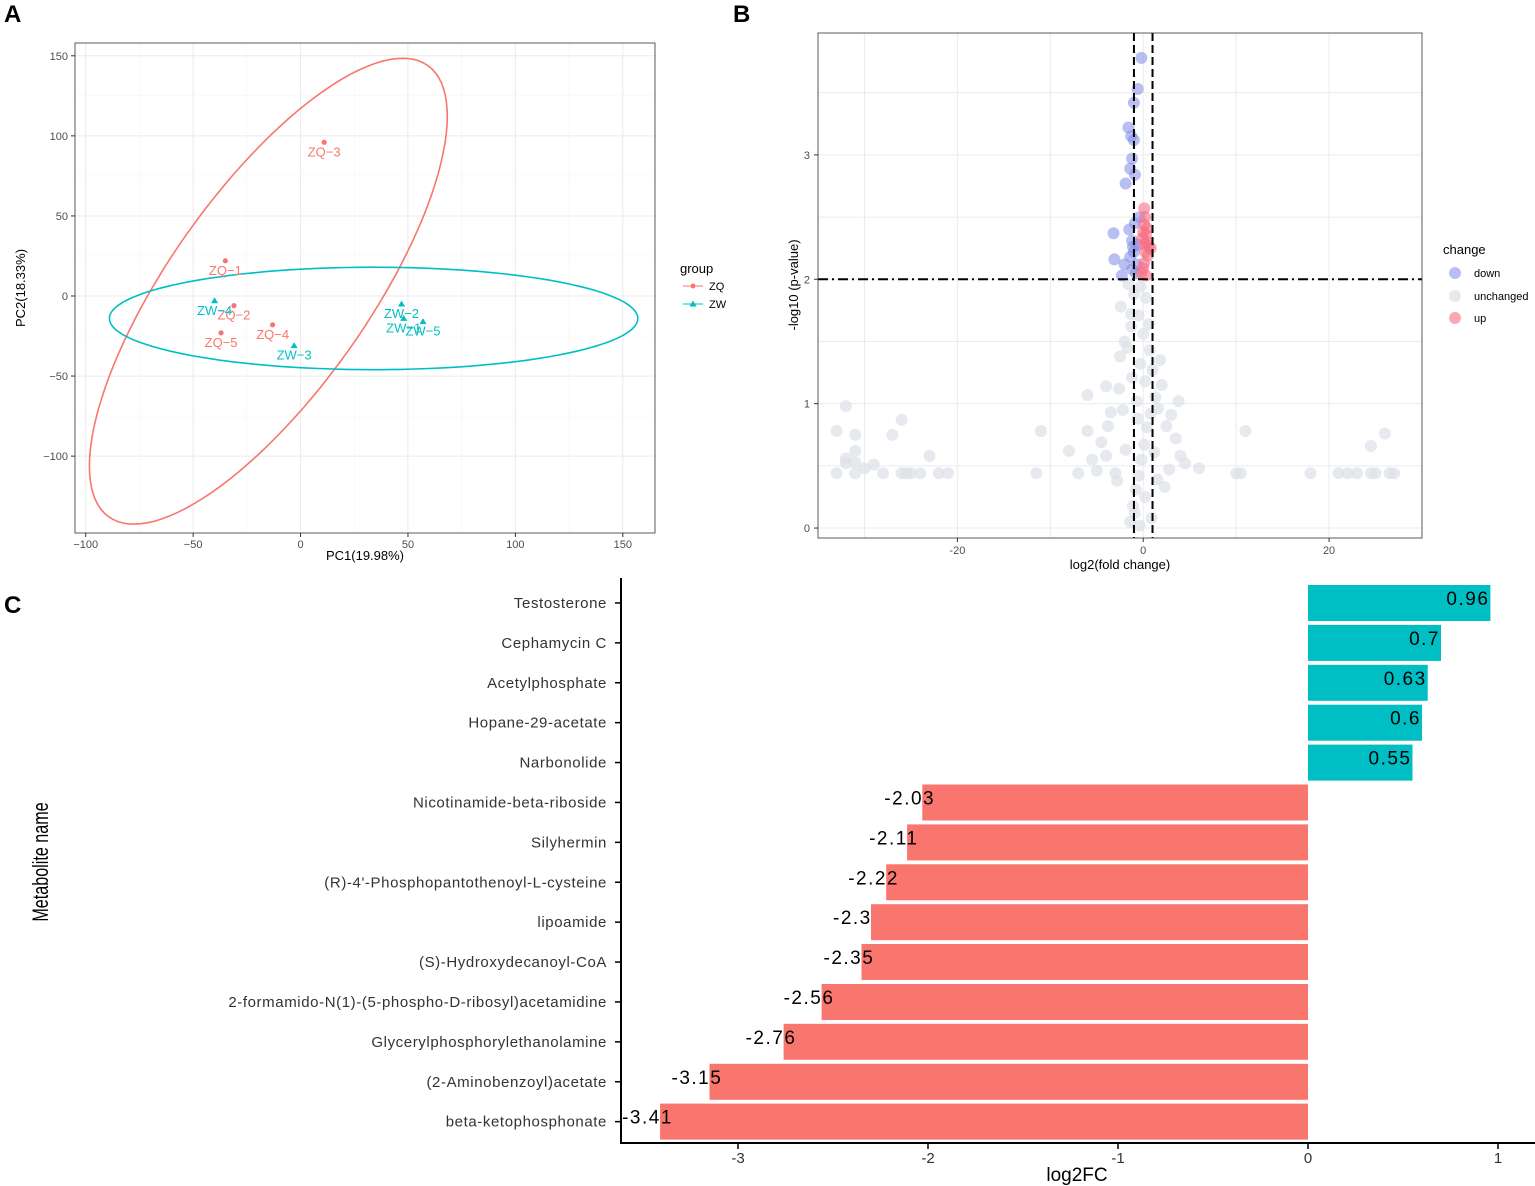 This screenshot has height=1186, width=1535. I want to click on volcano-x-tick-label: 20, so click(1329, 551).